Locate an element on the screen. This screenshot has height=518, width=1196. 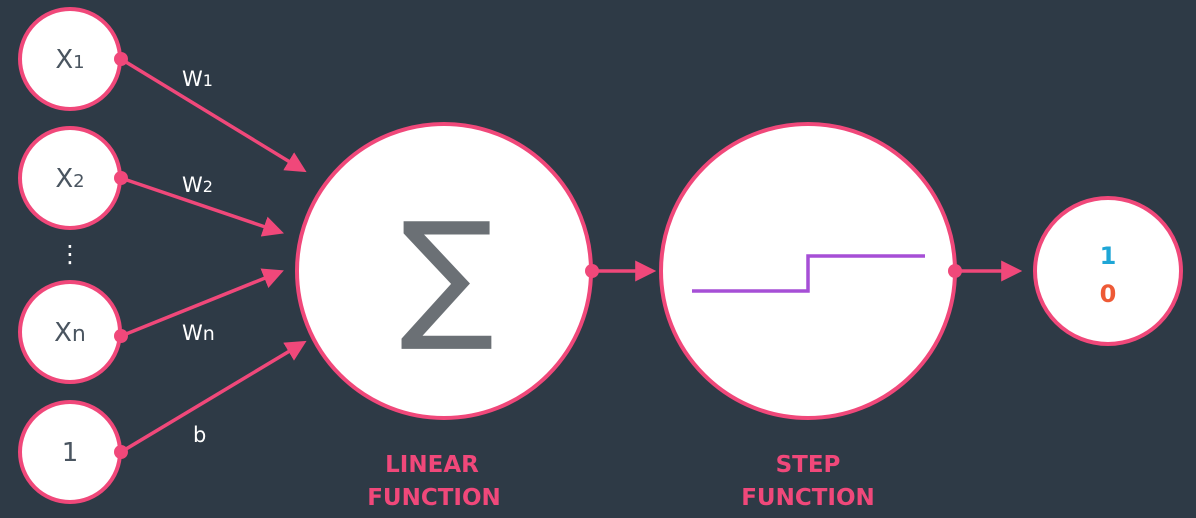
input-label-x2: X2 is located at coordinates (69, 179).